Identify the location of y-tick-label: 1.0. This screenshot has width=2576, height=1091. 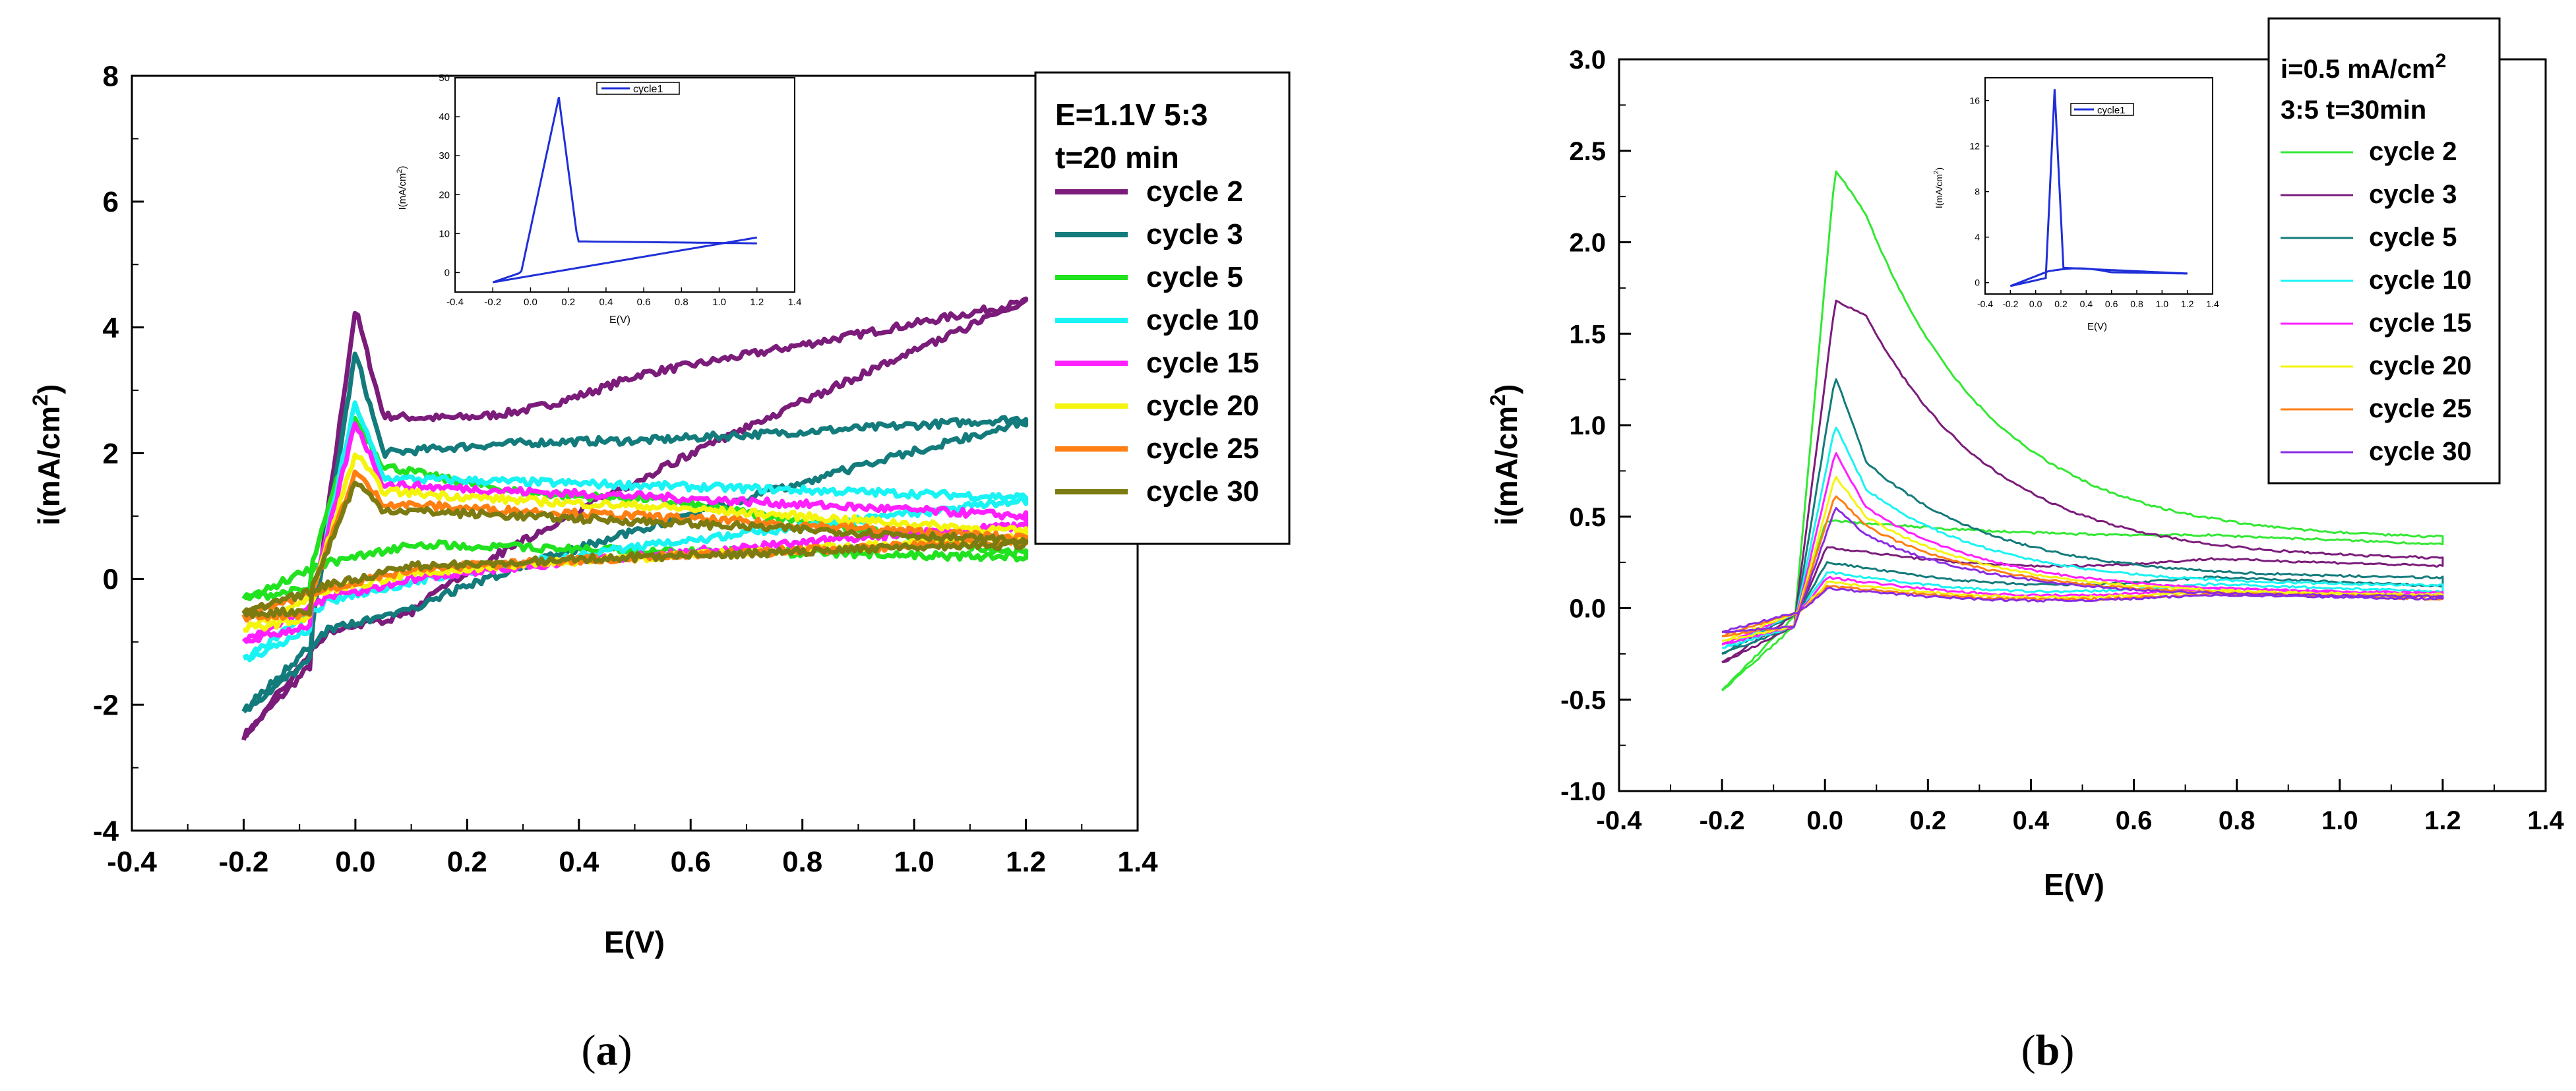
(1587, 425).